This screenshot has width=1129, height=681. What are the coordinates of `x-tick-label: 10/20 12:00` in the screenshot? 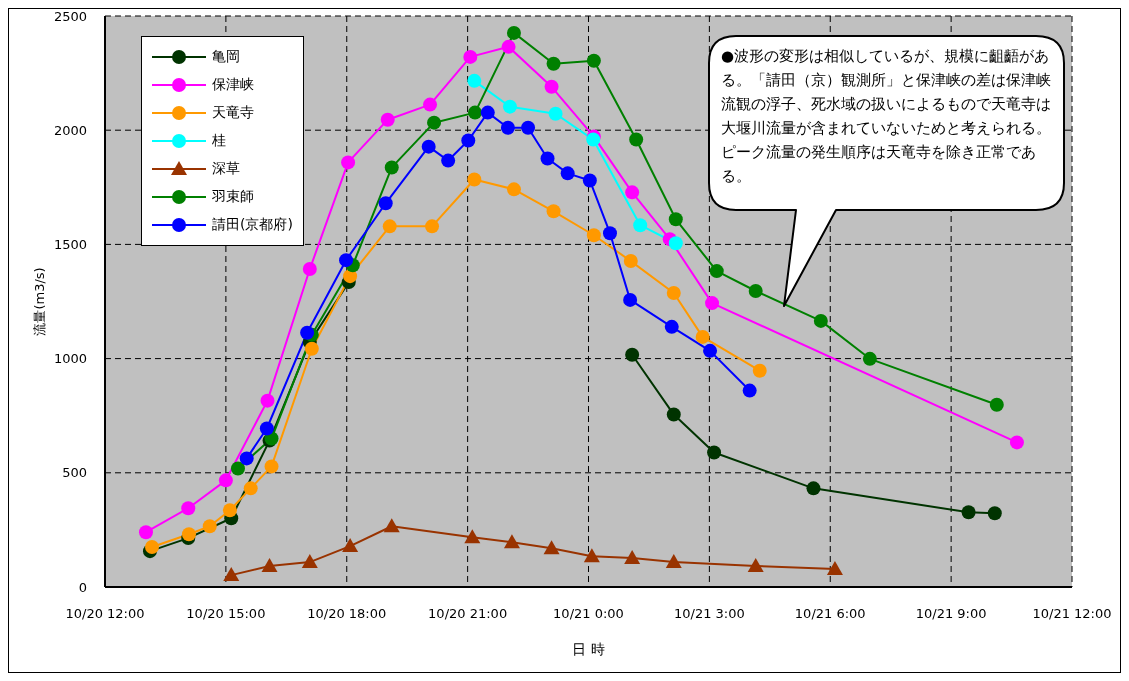 It's located at (105, 614).